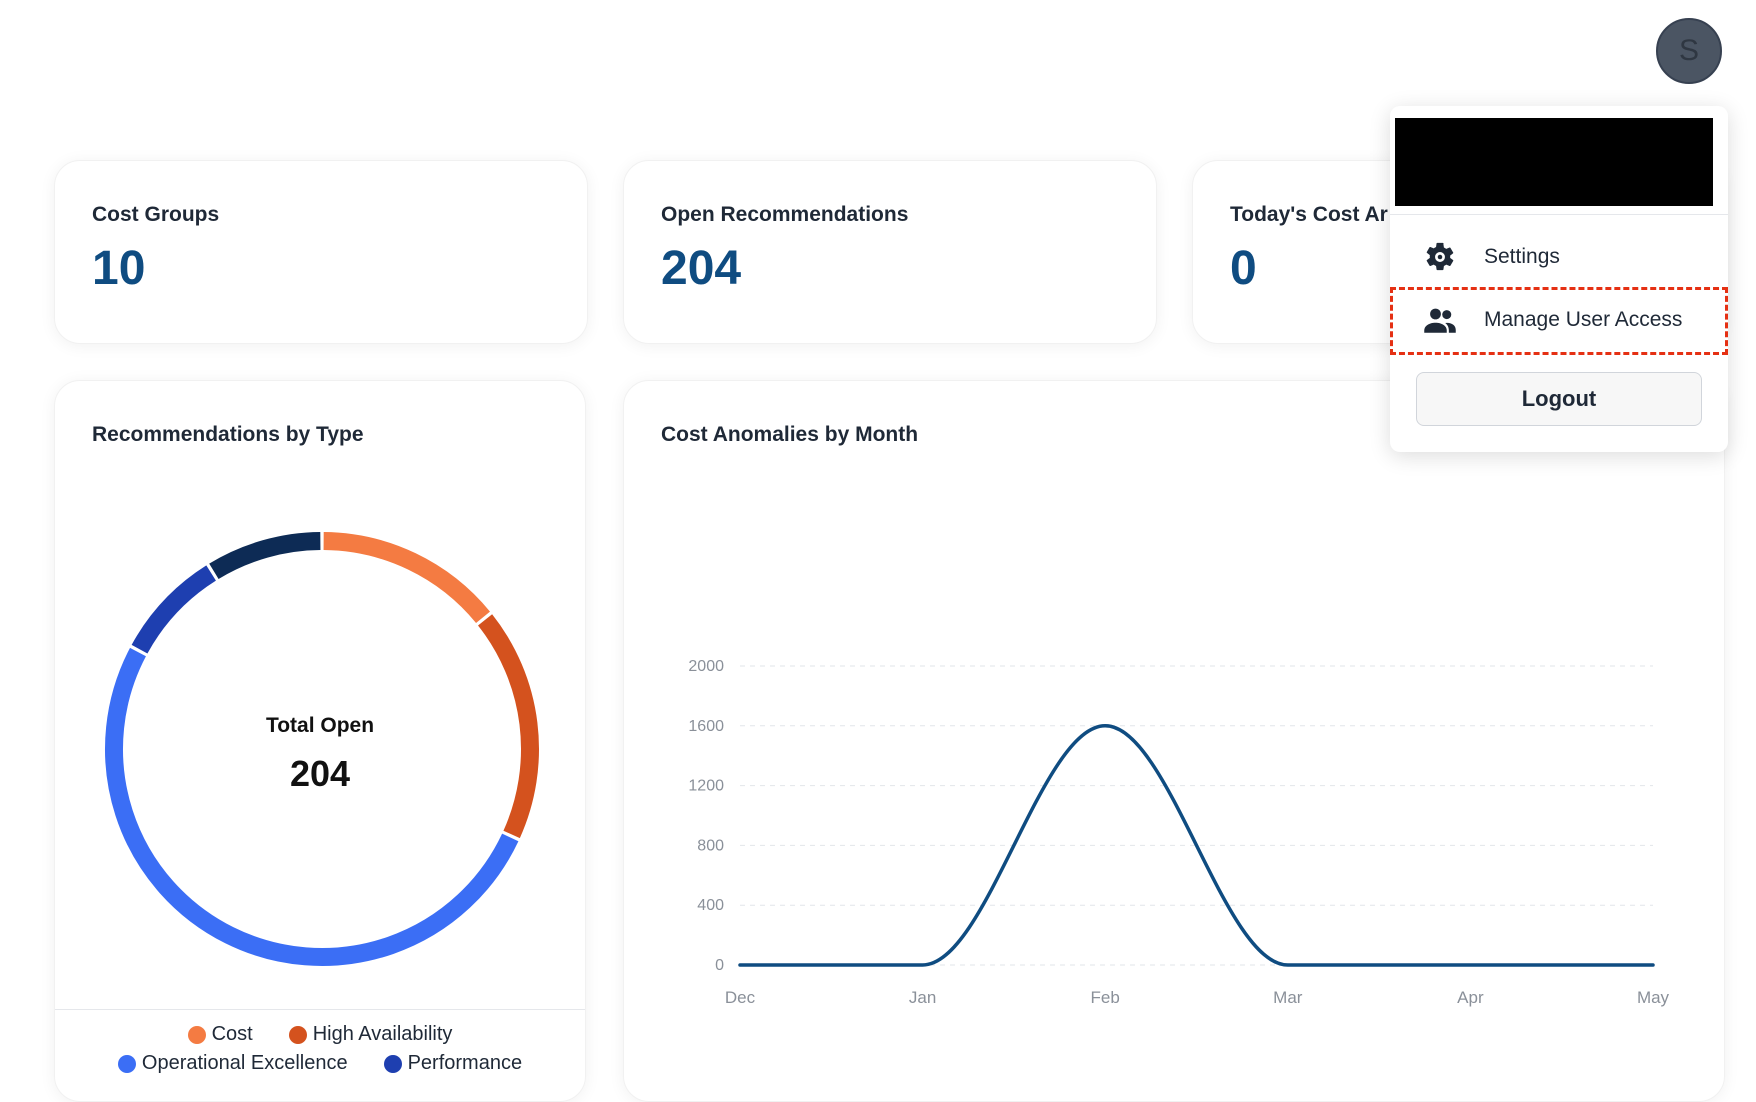  I want to click on donut-segment-security, so click(265, 556).